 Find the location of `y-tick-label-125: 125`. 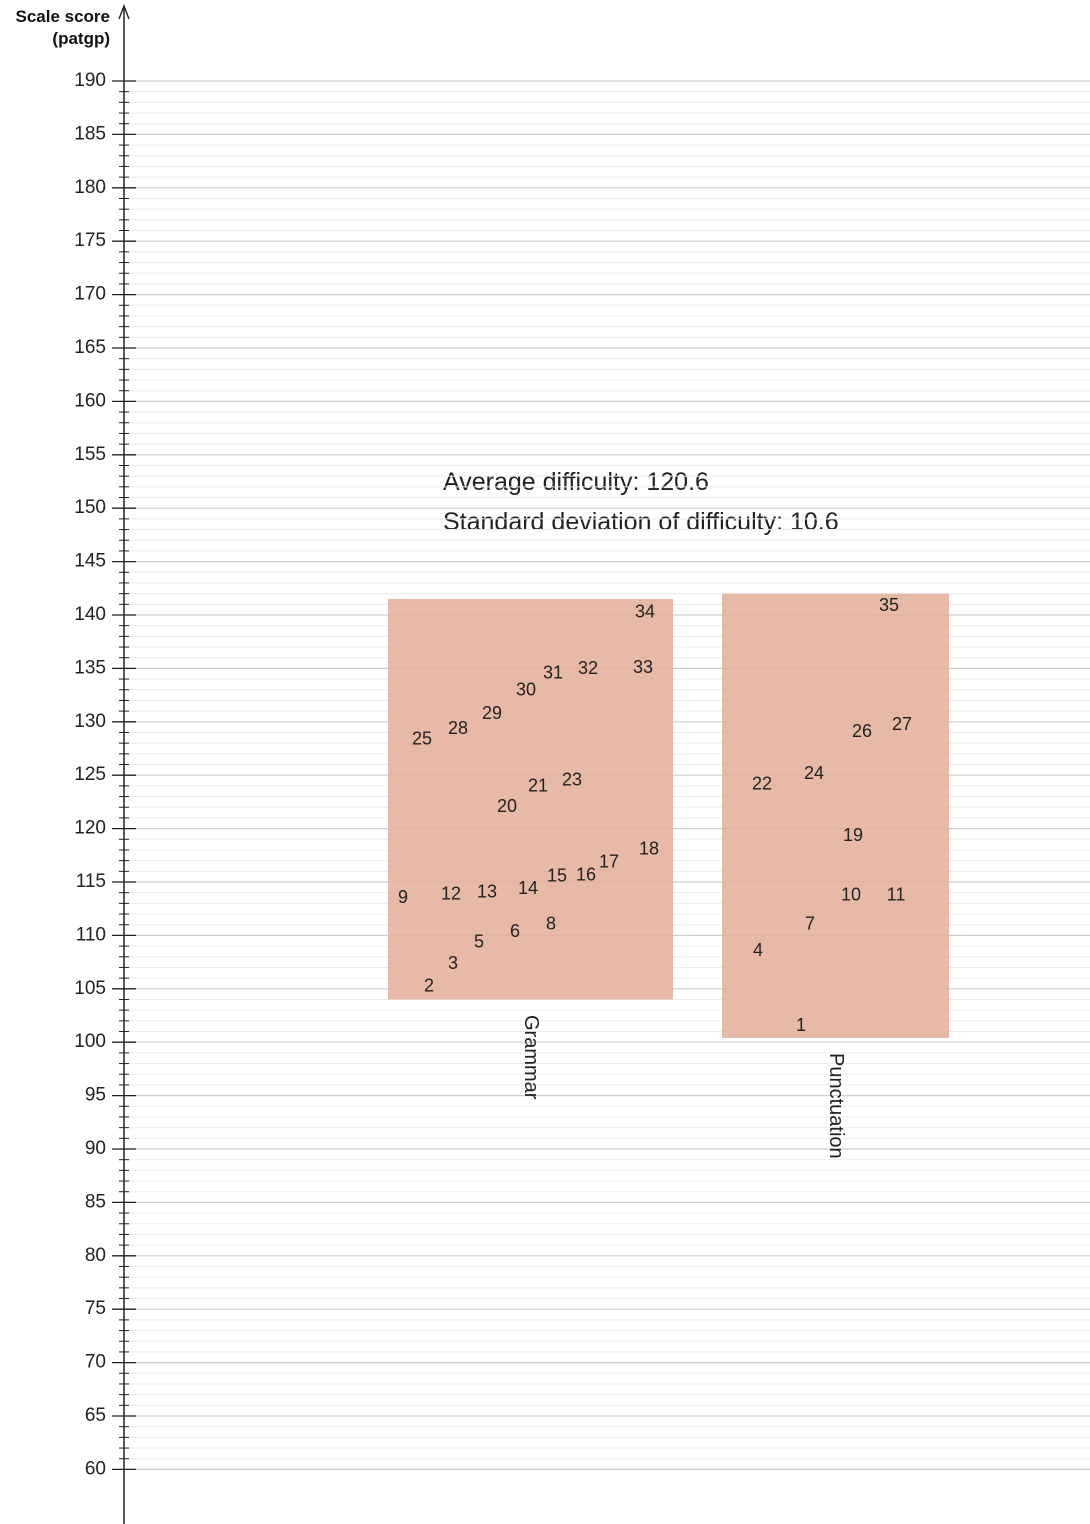

y-tick-label-125: 125 is located at coordinates (90, 774).